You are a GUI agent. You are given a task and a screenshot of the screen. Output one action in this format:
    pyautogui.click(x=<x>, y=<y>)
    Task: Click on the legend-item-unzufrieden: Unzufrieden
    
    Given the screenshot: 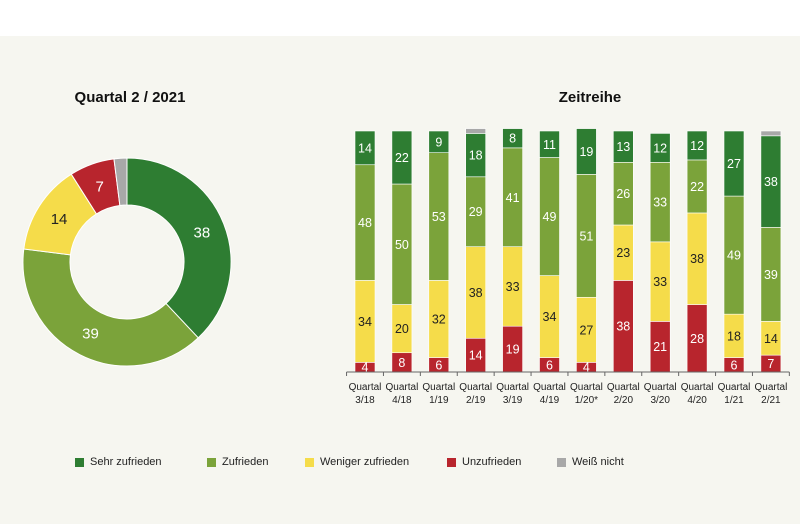 What is the action you would take?
    pyautogui.click(x=484, y=462)
    